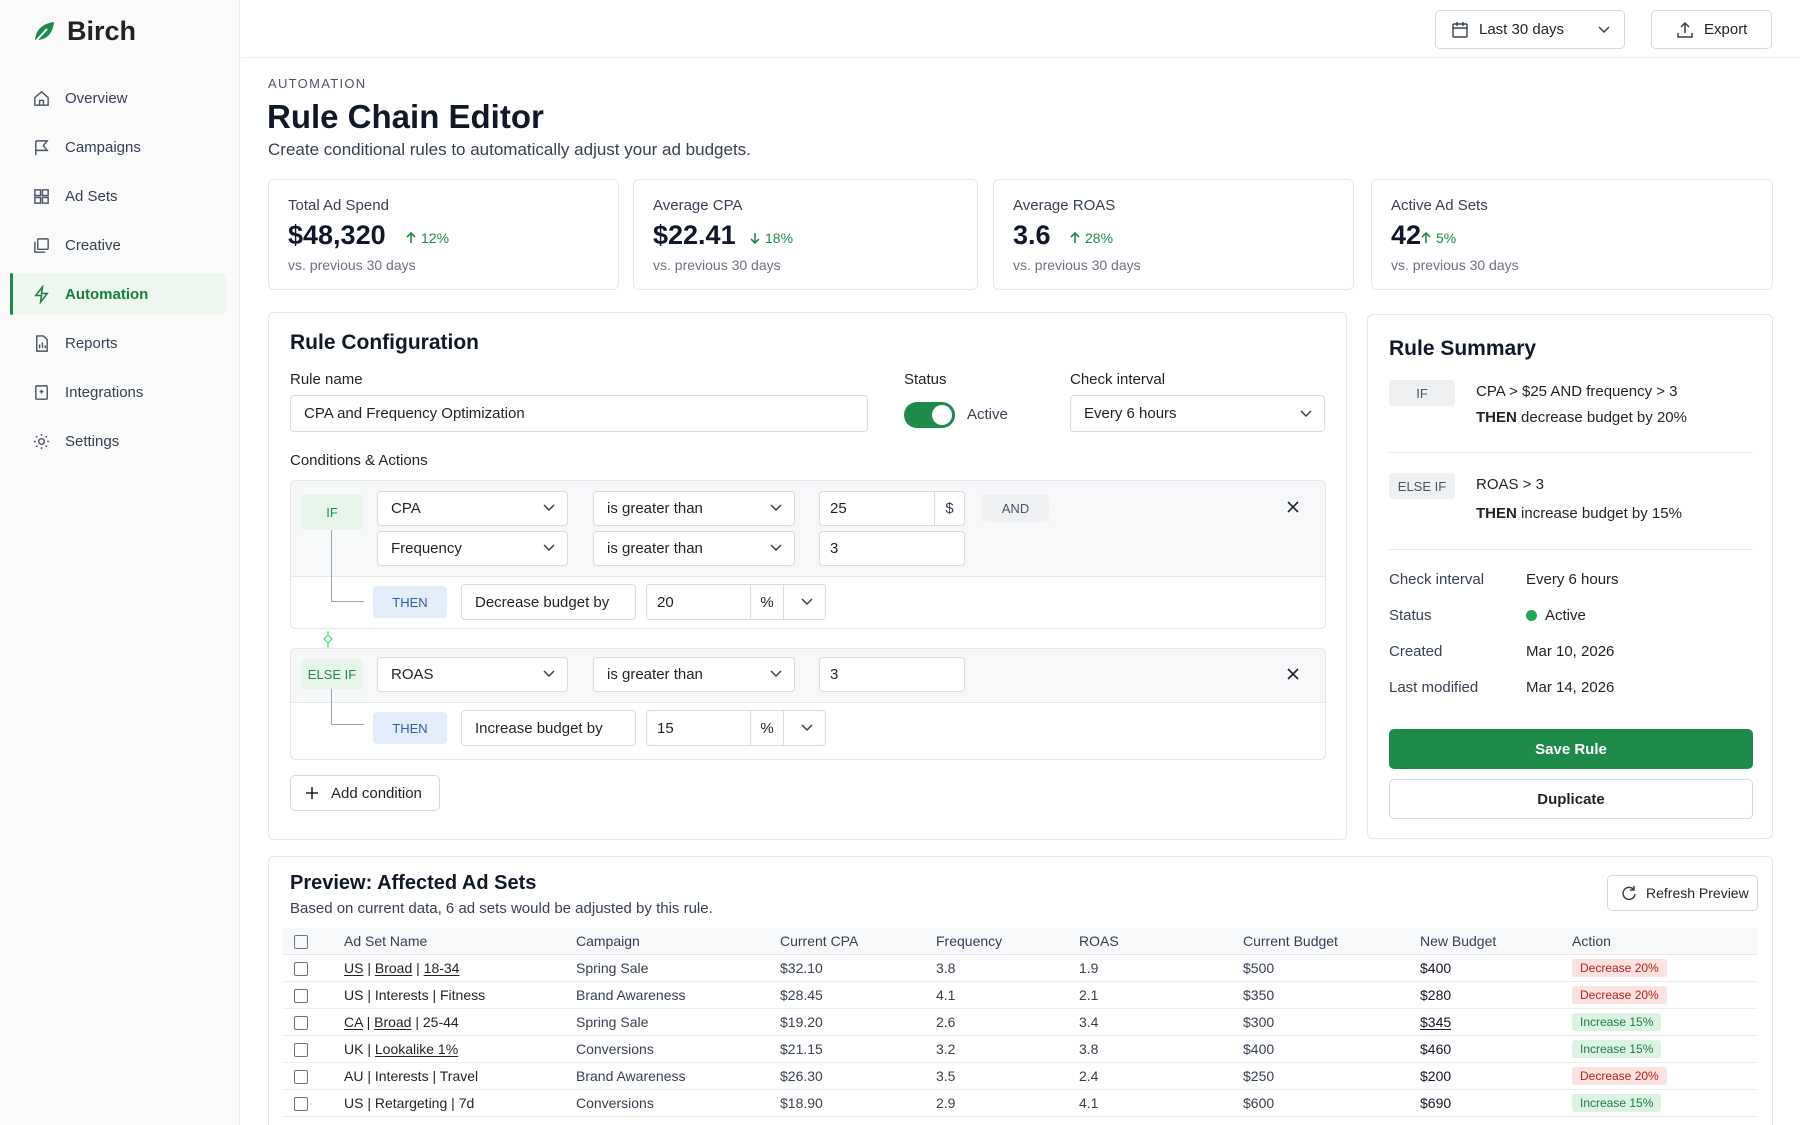 The image size is (1800, 1125). What do you see at coordinates (858, 1076) in the screenshot?
I see `current-cpa-cell: $26.30` at bounding box center [858, 1076].